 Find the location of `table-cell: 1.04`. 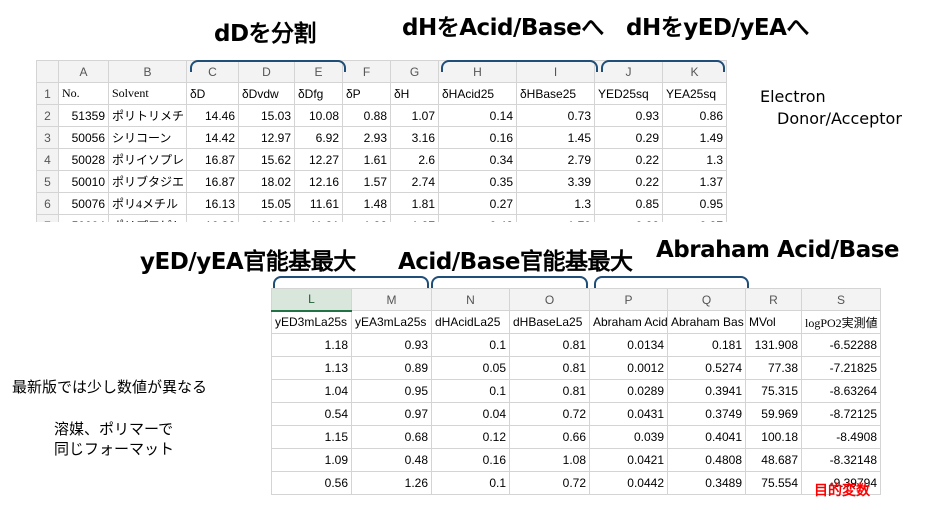

table-cell: 1.04 is located at coordinates (311, 391).